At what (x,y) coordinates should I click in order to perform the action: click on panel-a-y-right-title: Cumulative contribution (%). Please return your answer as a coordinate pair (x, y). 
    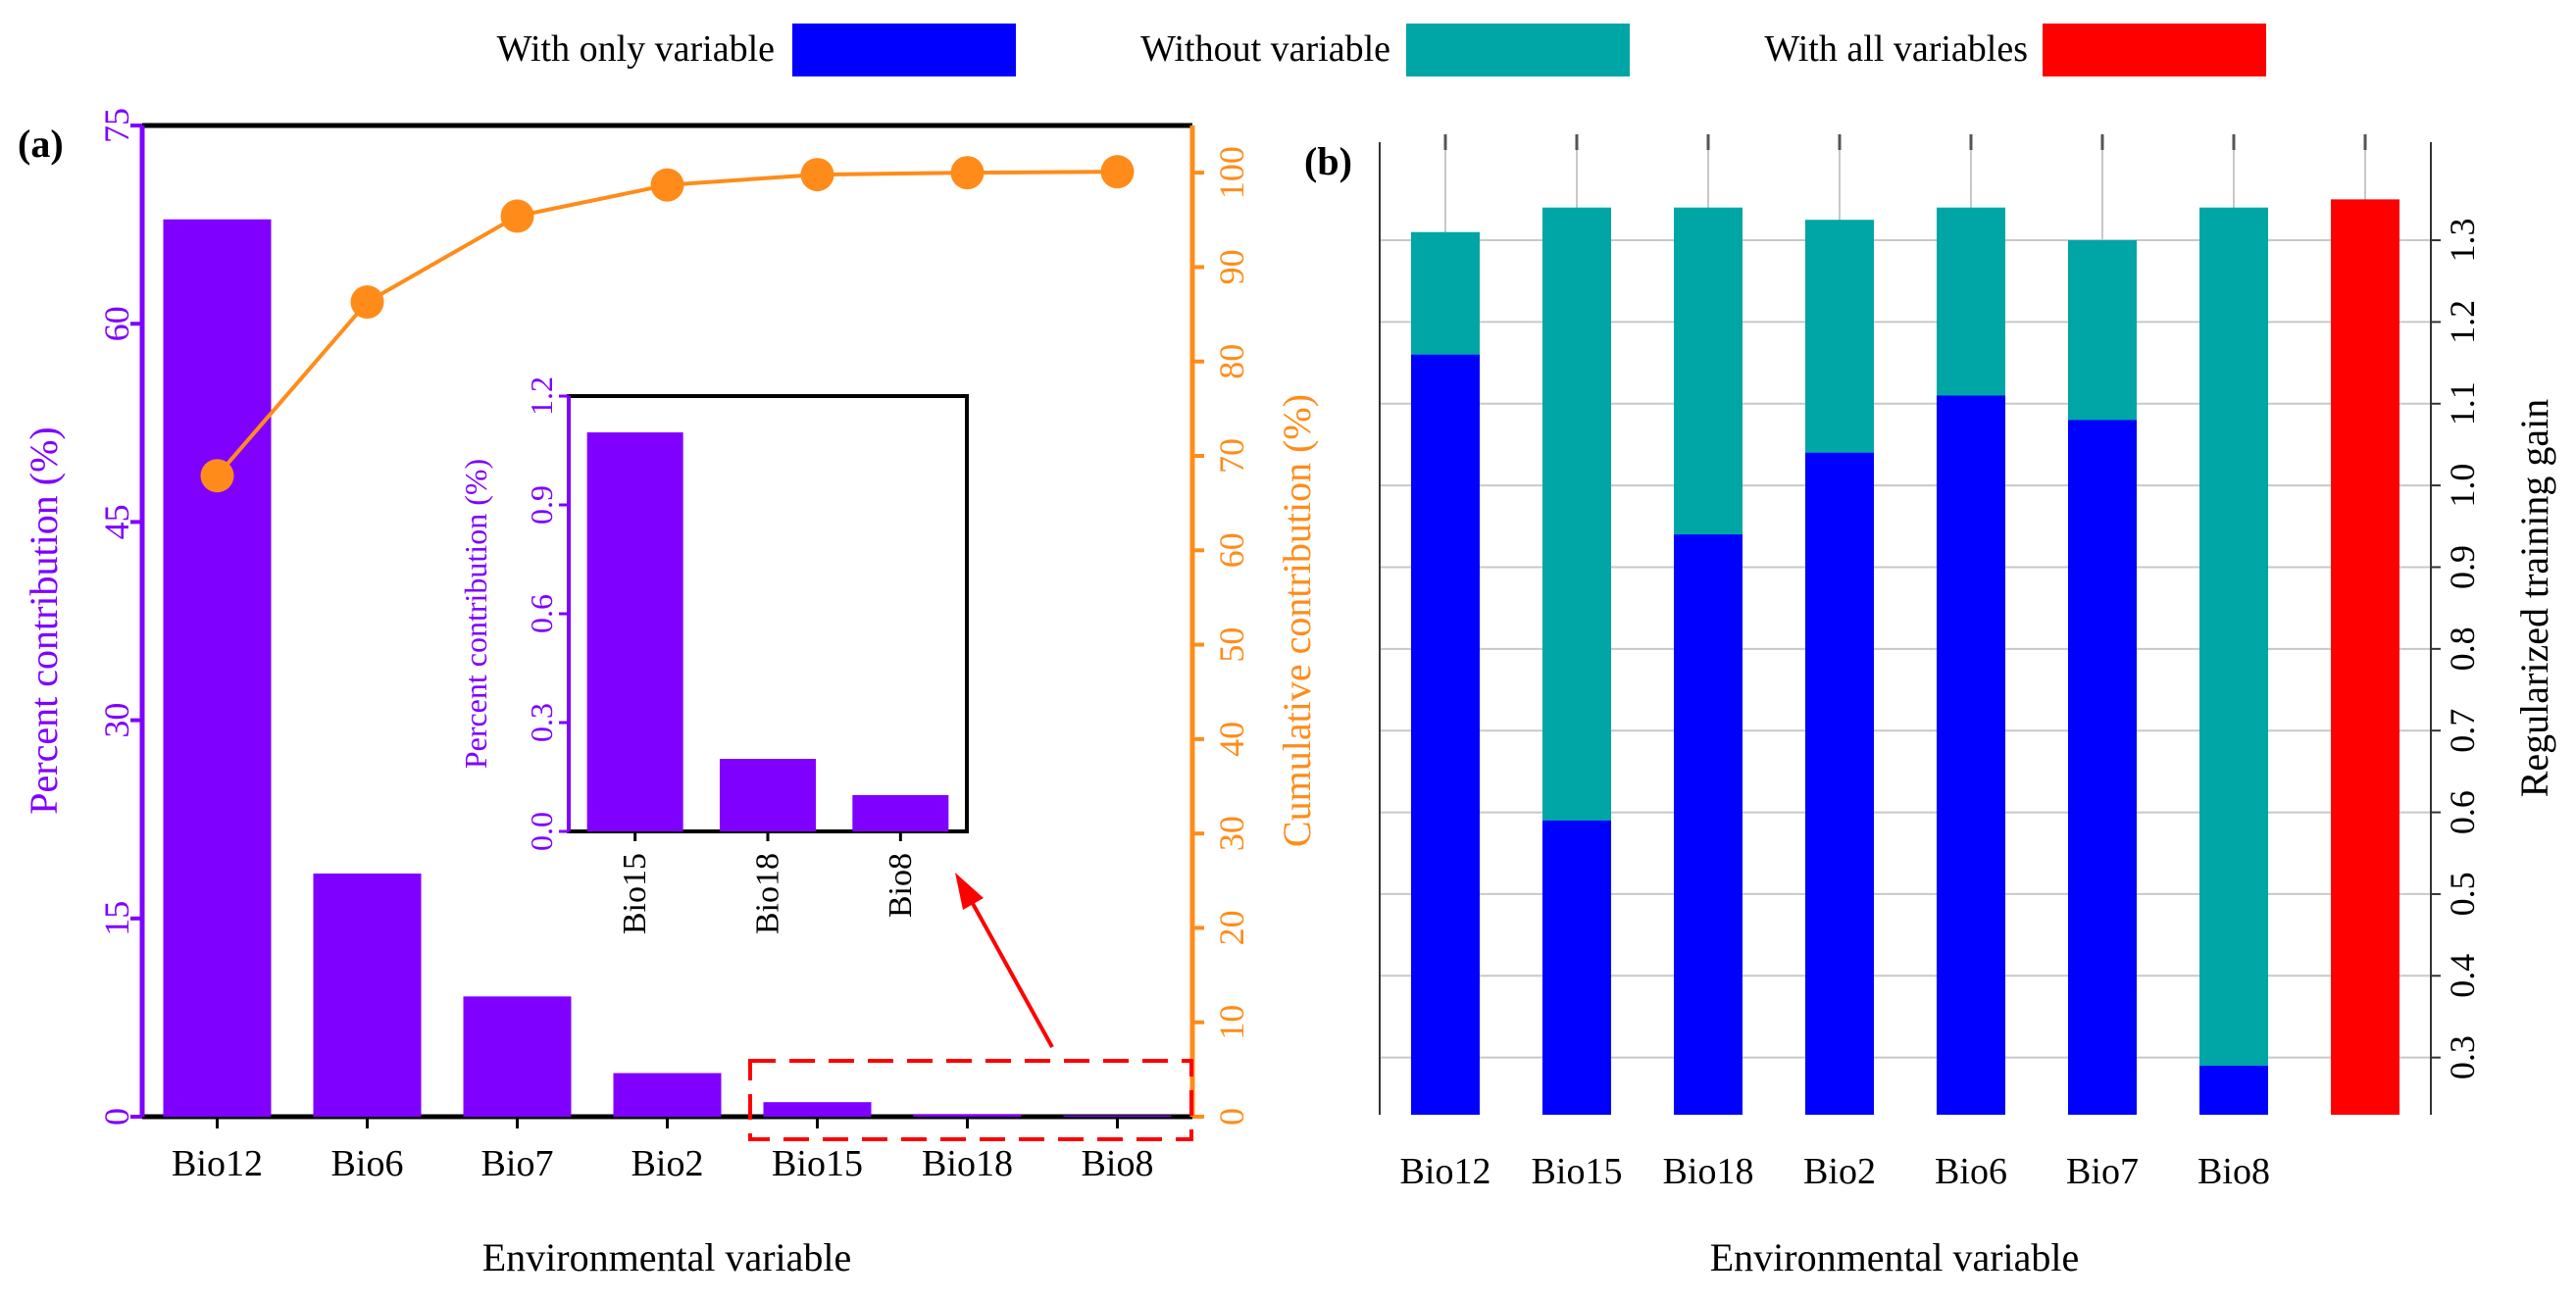
    Looking at the image, I should click on (1297, 620).